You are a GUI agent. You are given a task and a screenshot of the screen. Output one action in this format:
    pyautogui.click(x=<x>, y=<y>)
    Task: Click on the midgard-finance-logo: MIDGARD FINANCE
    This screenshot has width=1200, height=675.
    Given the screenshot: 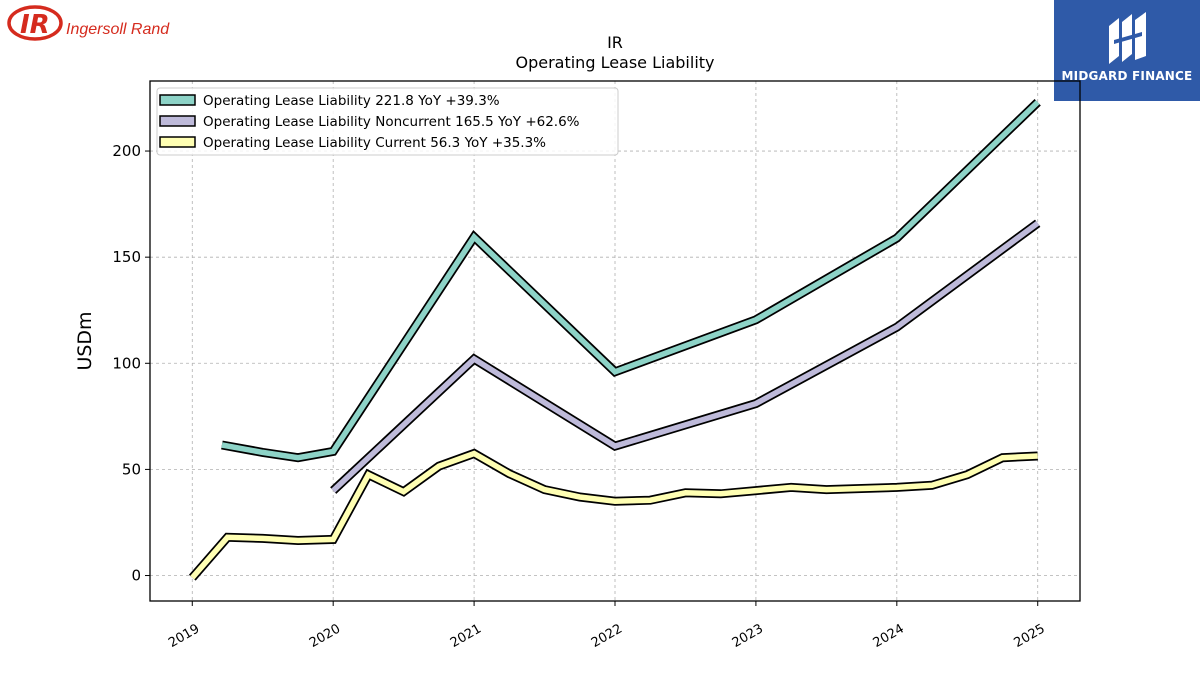 What is the action you would take?
    pyautogui.click(x=1127, y=50)
    